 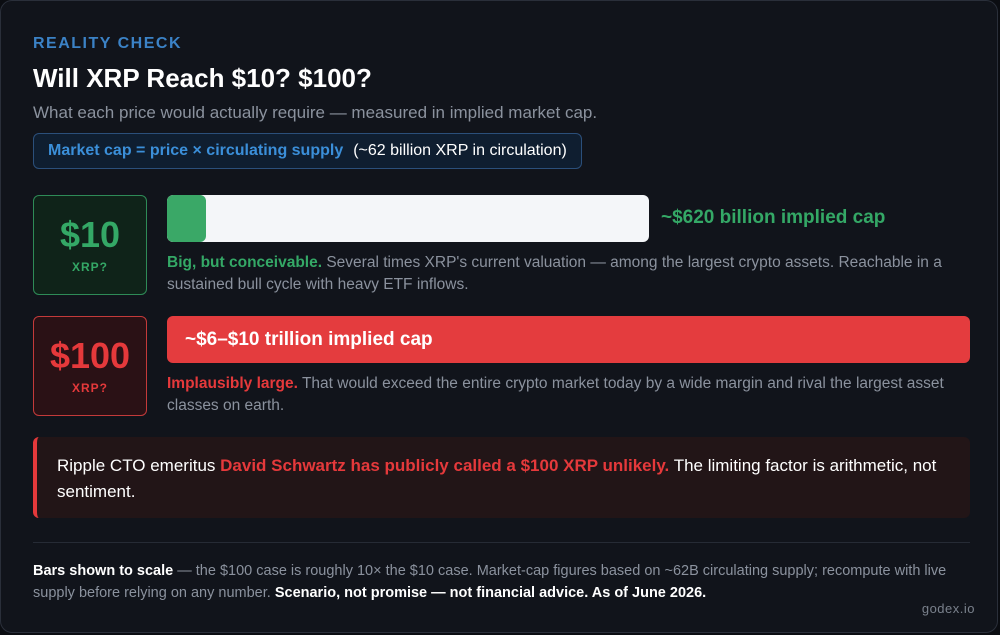 What do you see at coordinates (948, 608) in the screenshot?
I see `brand-watermark: godex.io` at bounding box center [948, 608].